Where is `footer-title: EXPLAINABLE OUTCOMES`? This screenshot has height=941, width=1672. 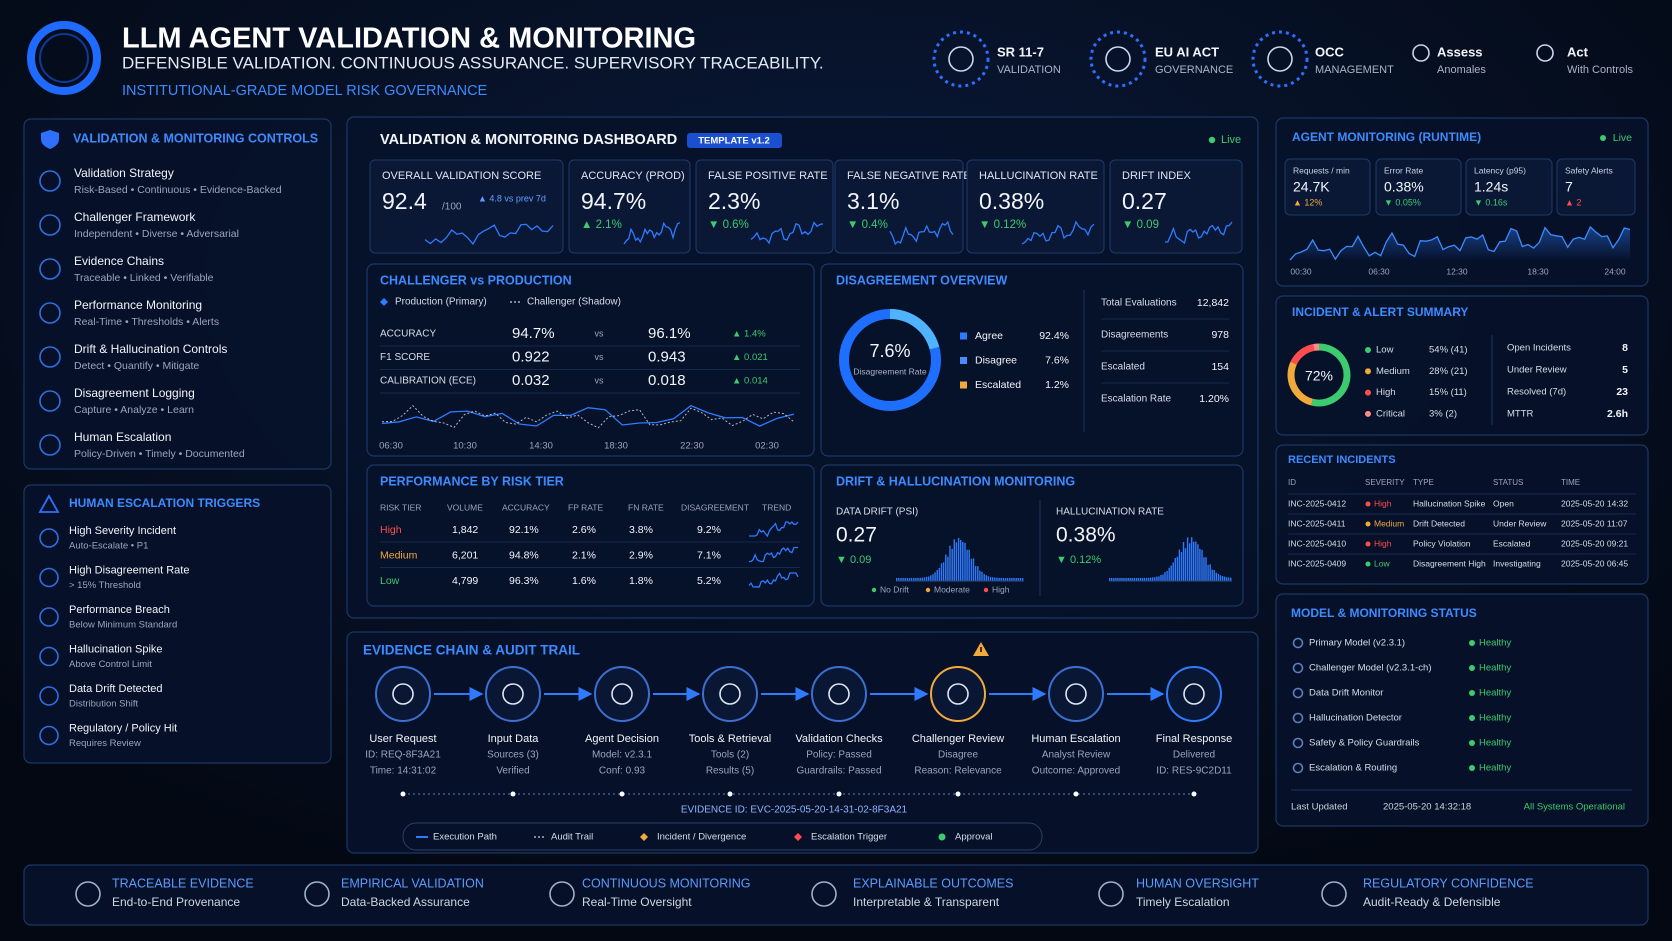
footer-title: EXPLAINABLE OUTCOMES is located at coordinates (933, 883).